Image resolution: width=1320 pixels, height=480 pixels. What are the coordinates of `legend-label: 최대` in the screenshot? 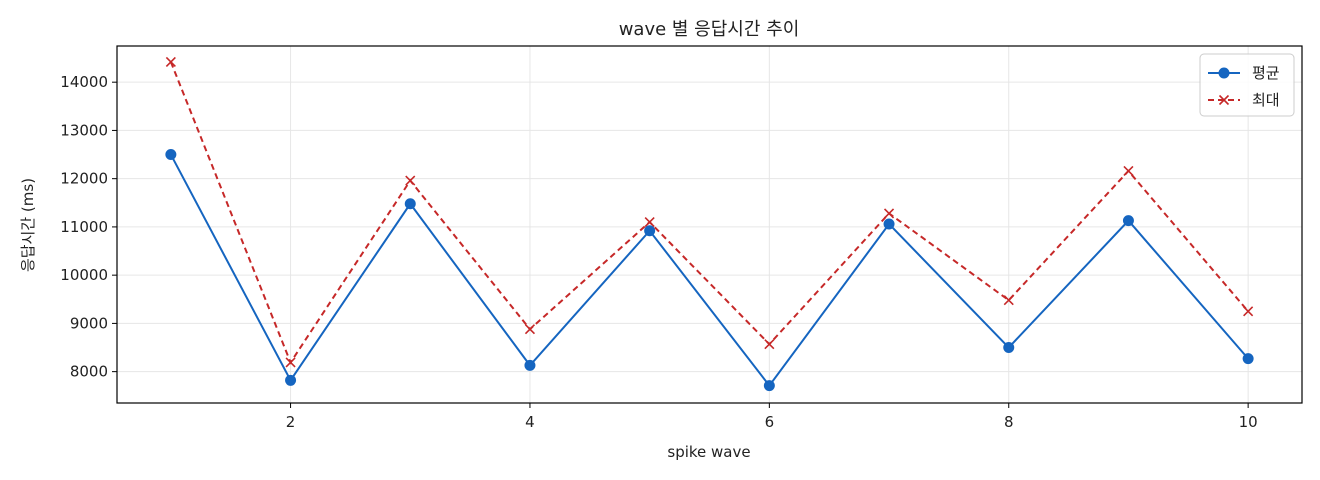 It's located at (1266, 100).